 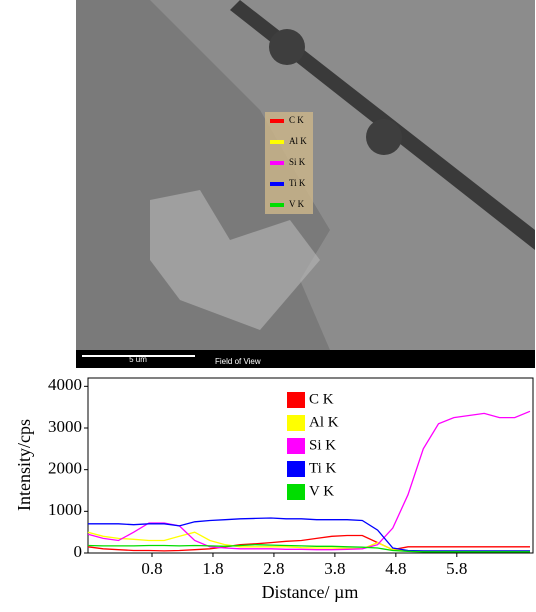 What do you see at coordinates (138, 359) in the screenshot?
I see `scale-bar-label: 5 um` at bounding box center [138, 359].